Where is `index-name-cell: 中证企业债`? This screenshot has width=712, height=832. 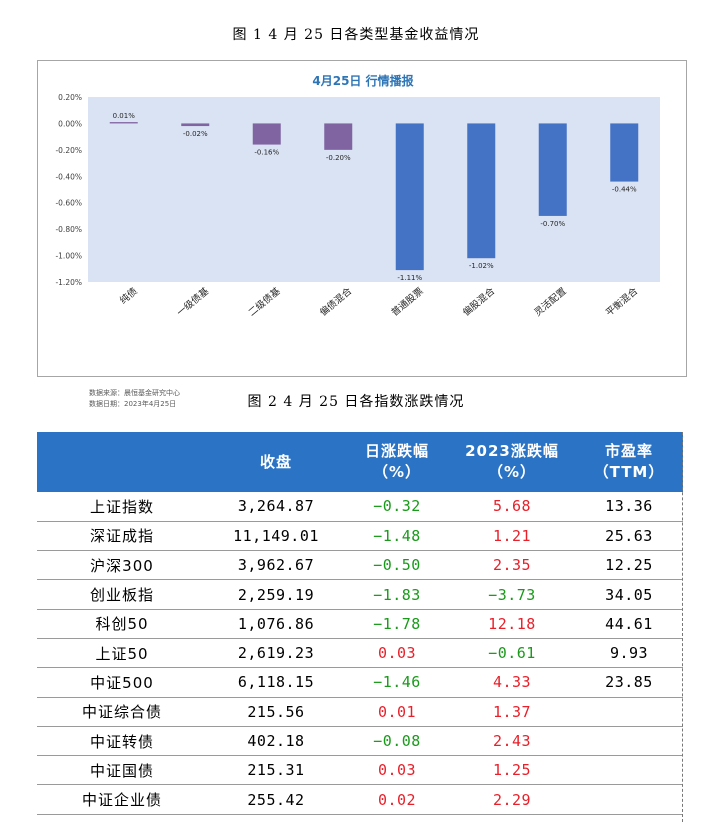 index-name-cell: 中证企业债 is located at coordinates (122, 799).